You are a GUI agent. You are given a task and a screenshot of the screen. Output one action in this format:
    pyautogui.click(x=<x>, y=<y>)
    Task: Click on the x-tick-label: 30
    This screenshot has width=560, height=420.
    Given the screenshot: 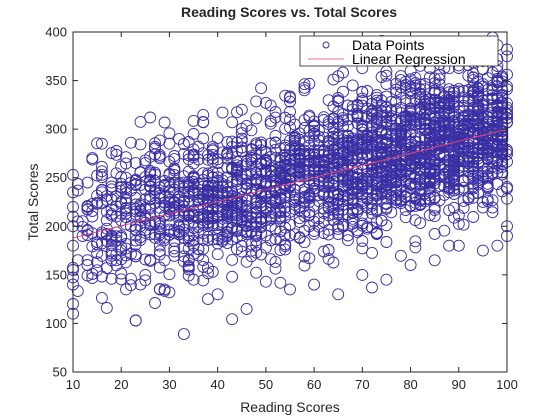 What is the action you would take?
    pyautogui.click(x=169, y=384)
    